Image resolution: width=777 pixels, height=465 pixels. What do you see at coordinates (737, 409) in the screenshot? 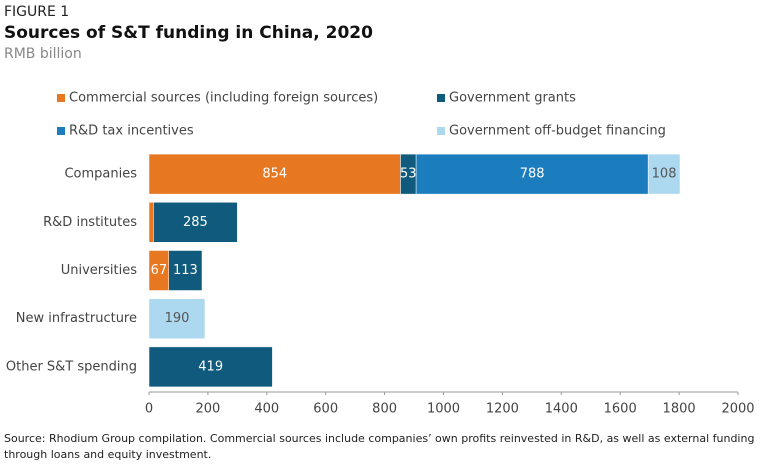
I see `x-tick-label: 2000` at bounding box center [737, 409].